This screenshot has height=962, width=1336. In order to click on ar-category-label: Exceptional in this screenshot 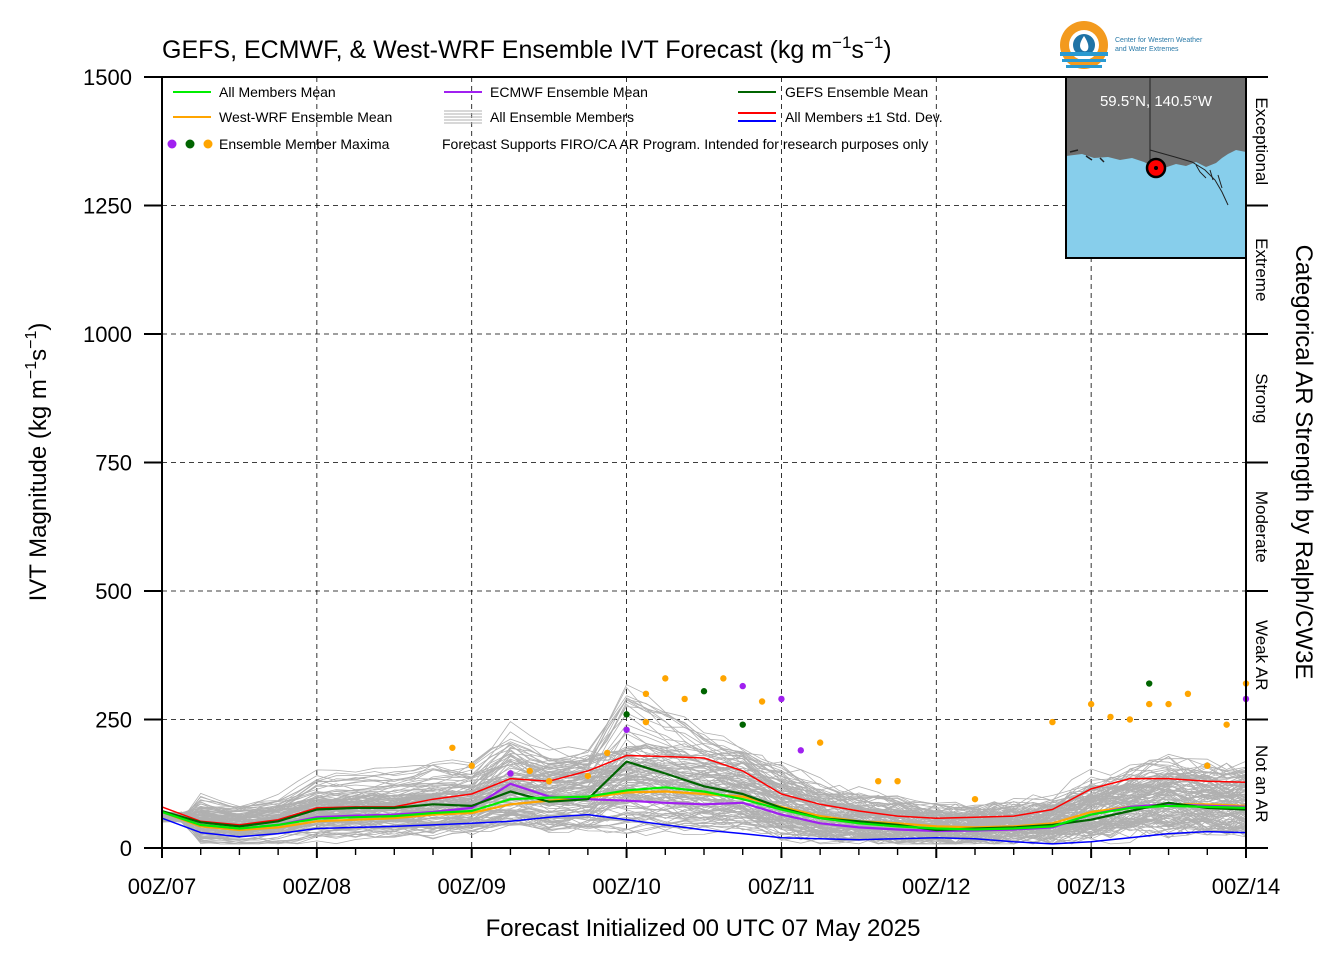, I will do `click(1261, 141)`.